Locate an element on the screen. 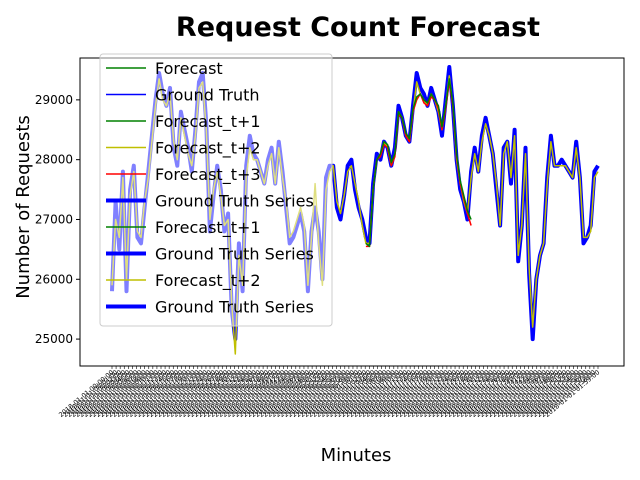  y-tick-label: 29000 is located at coordinates (54, 100).